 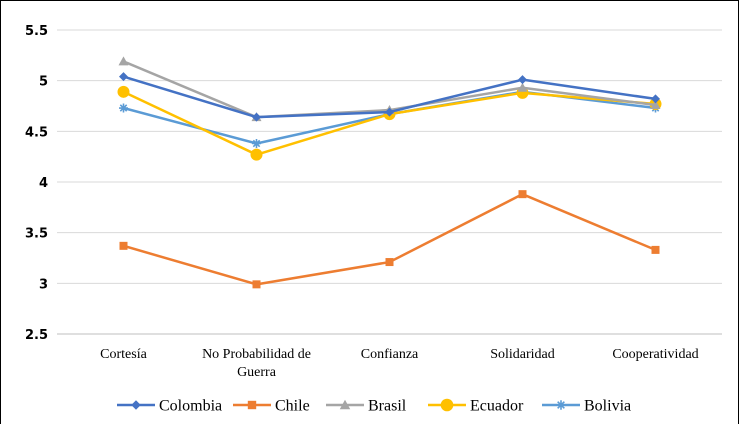 I want to click on legend-item-chile: Chile, so click(x=271, y=406).